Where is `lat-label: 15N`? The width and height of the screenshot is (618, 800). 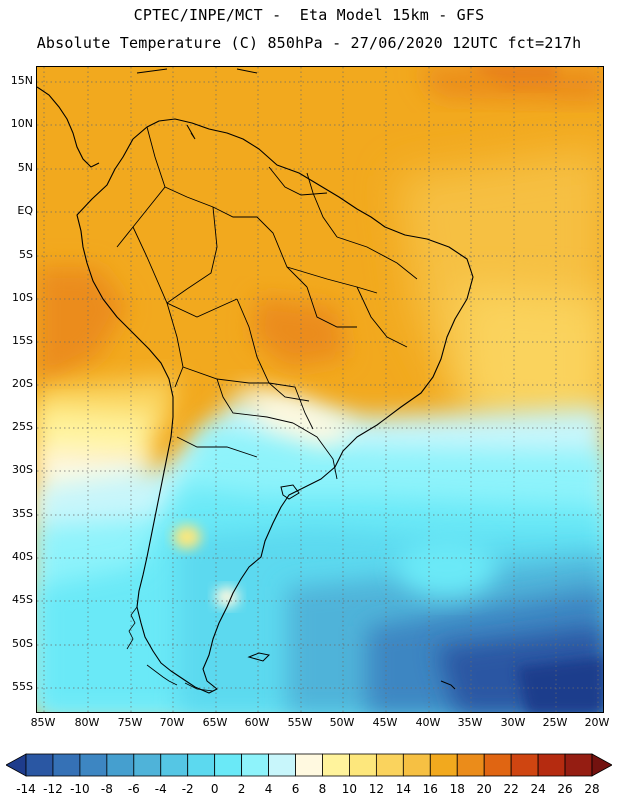
lat-label: 15N is located at coordinates (21, 80).